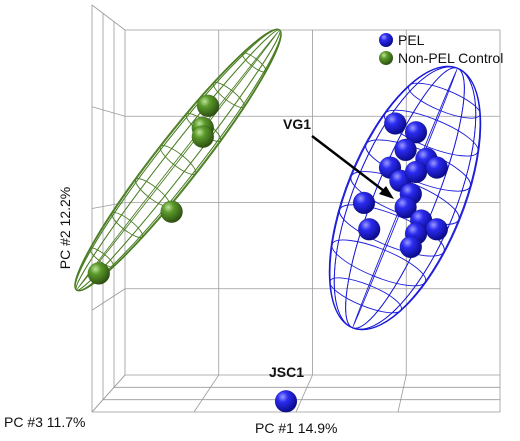 This screenshot has width=520, height=441. I want to click on legend-marker-non-pel, so click(386, 58).